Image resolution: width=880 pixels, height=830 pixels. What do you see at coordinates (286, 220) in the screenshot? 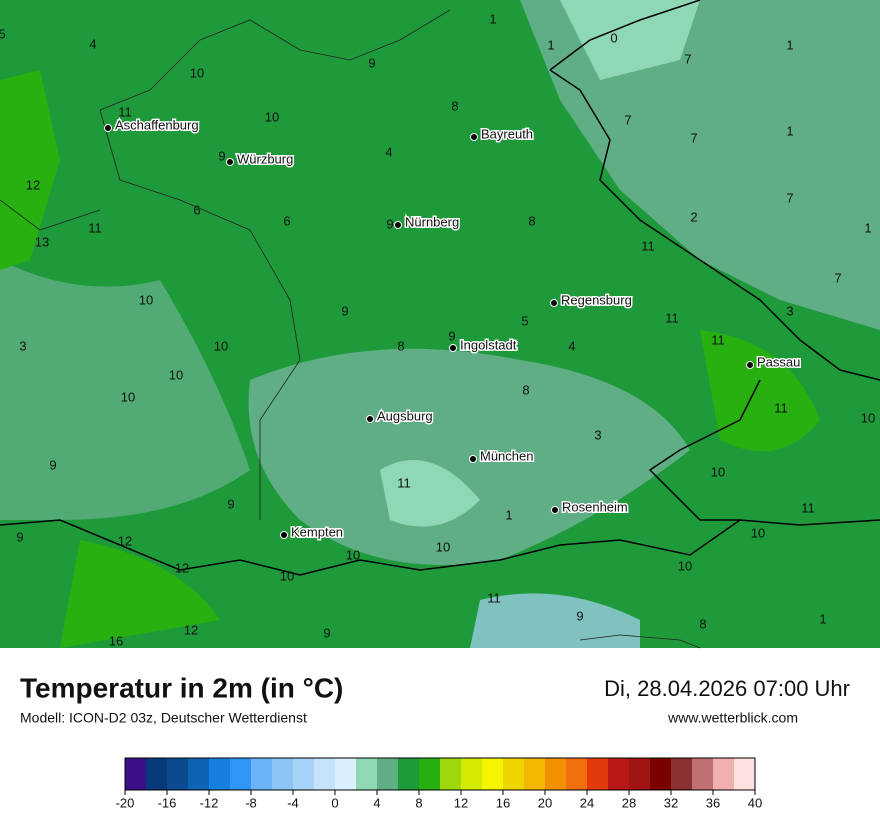
I see `map-value: 6` at bounding box center [286, 220].